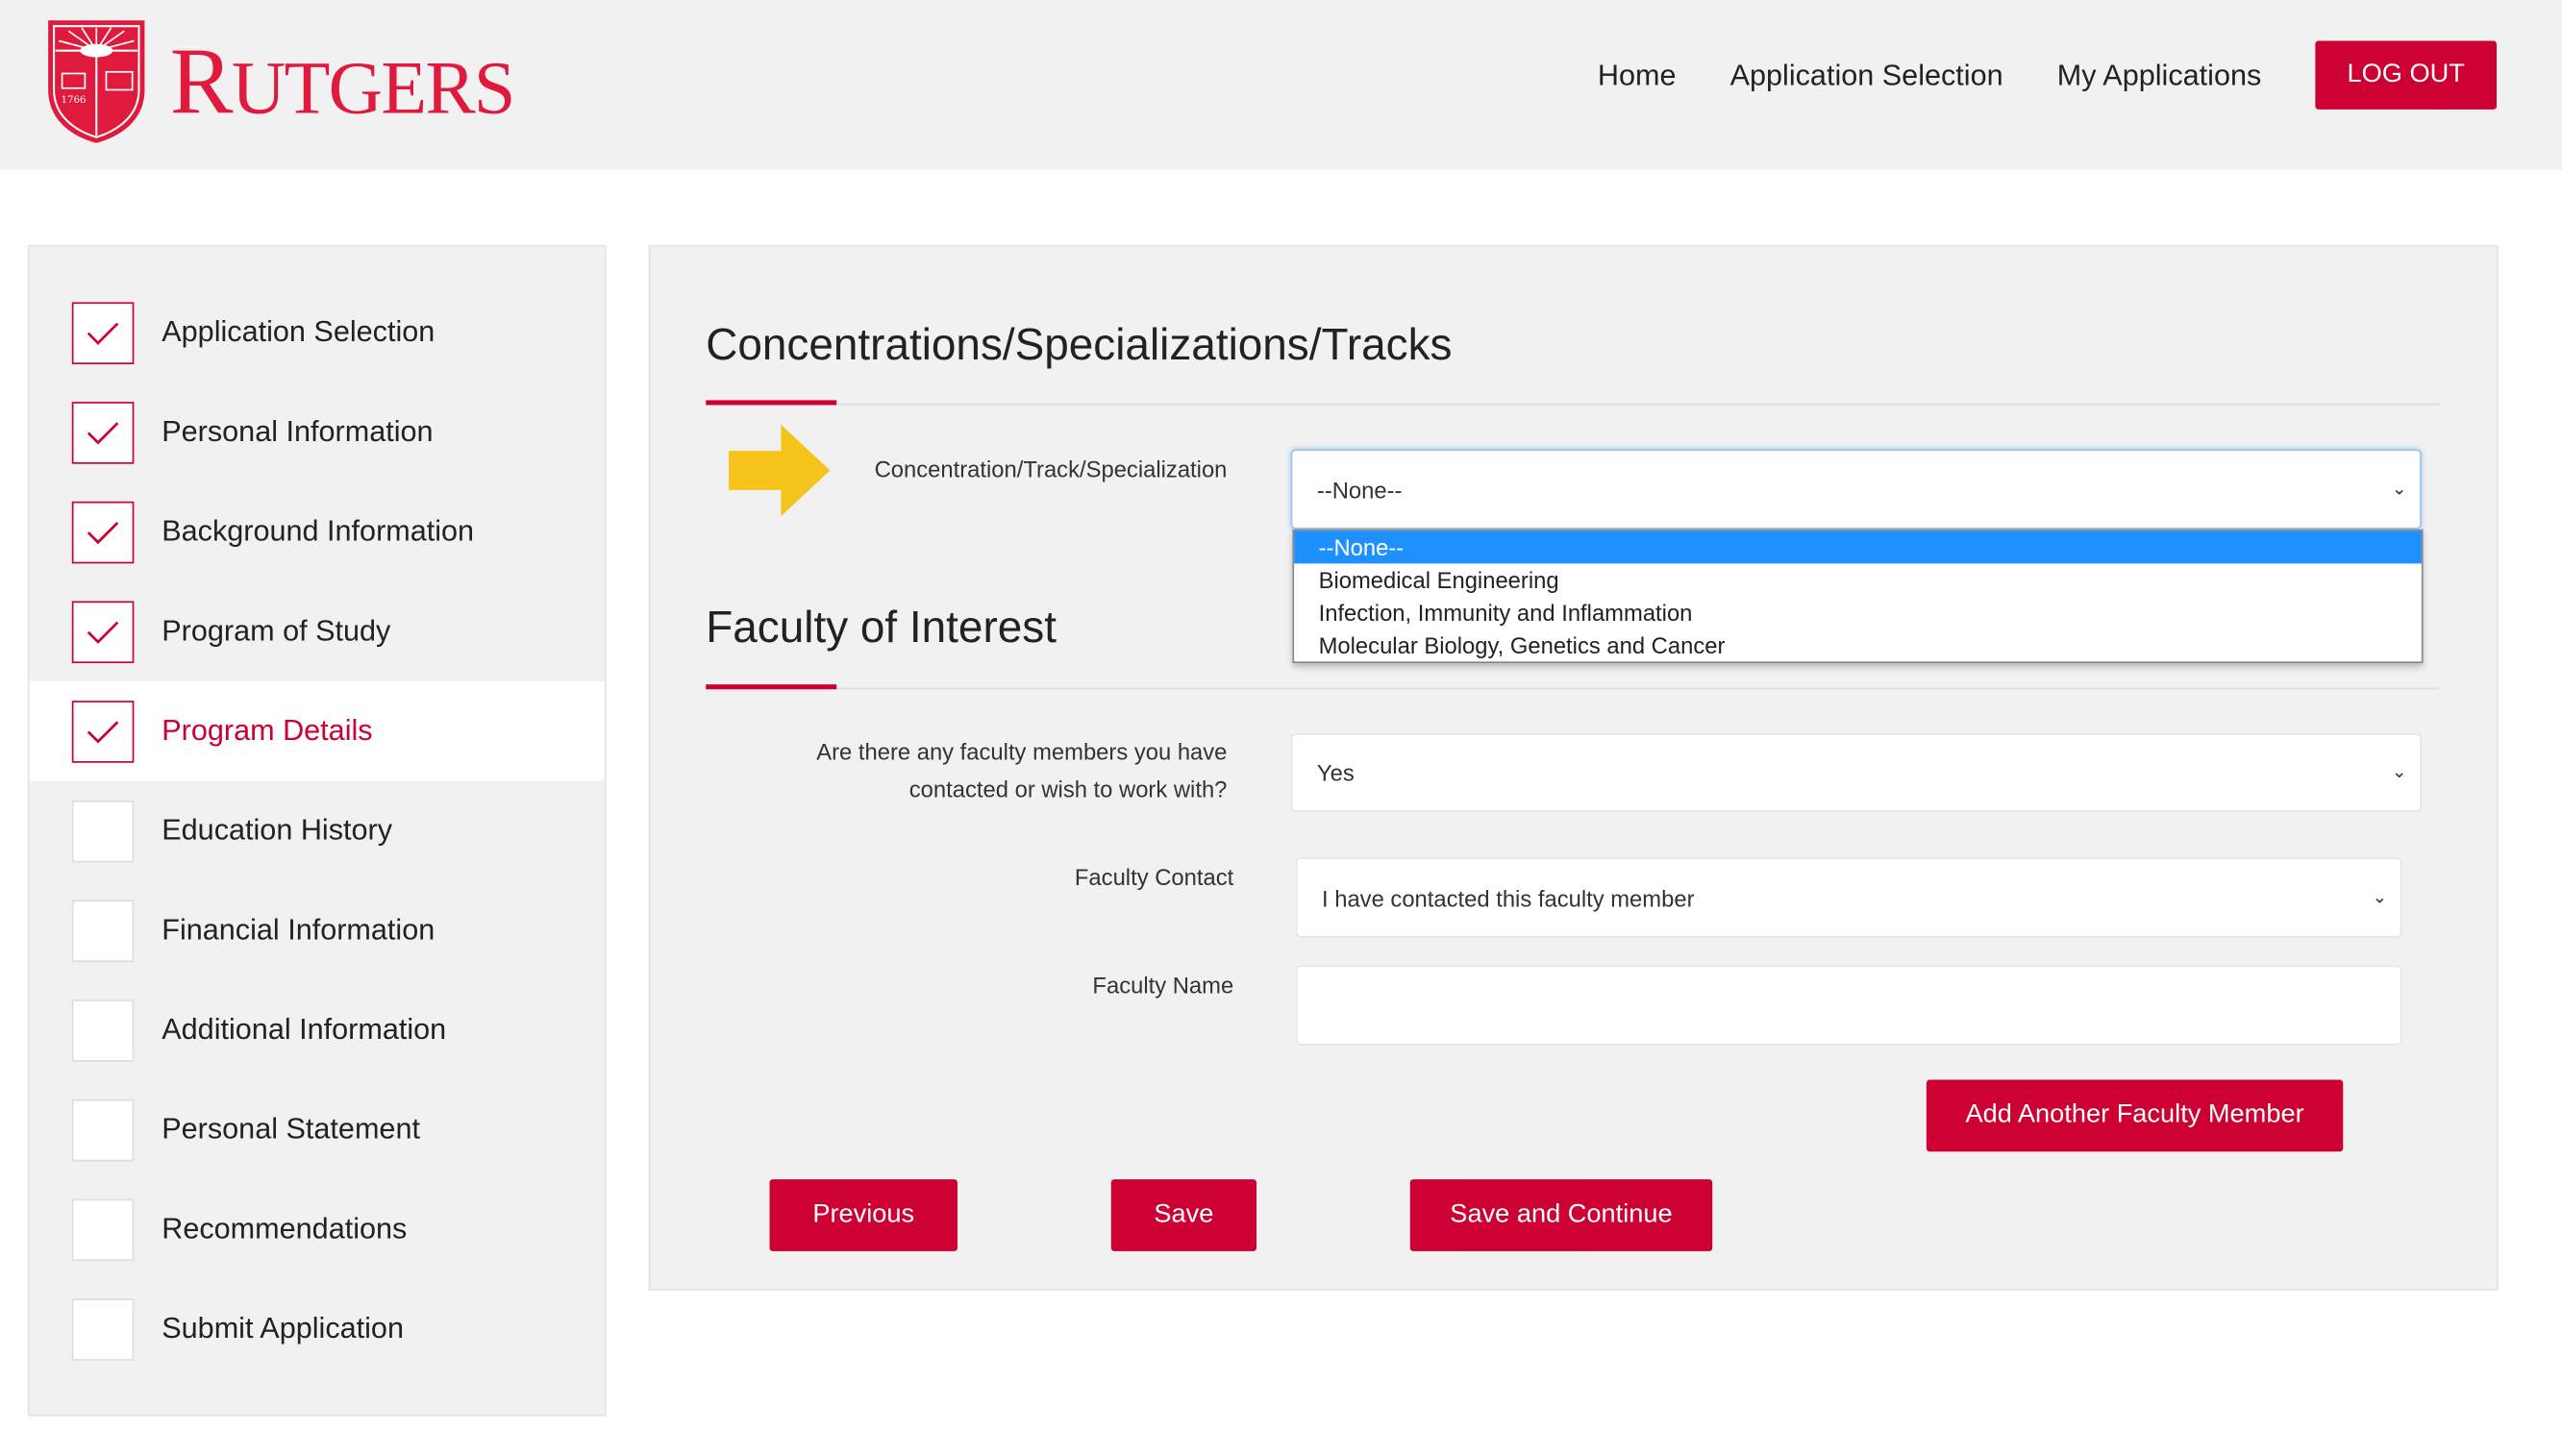 Image resolution: width=2562 pixels, height=1456 pixels. I want to click on sidebar-step: Submit Application, so click(317, 1329).